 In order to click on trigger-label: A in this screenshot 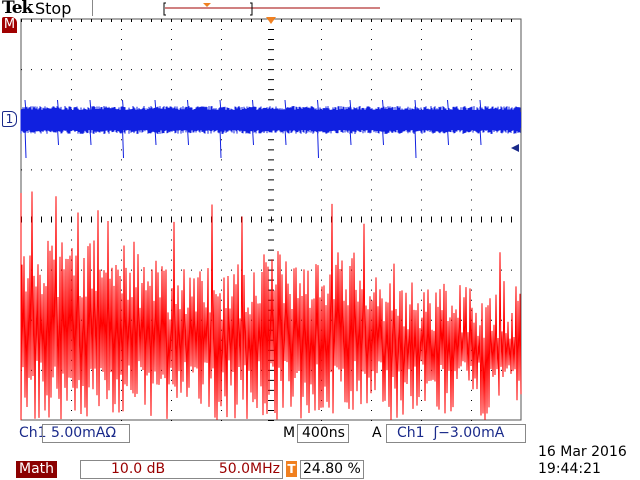, I will do `click(377, 433)`.